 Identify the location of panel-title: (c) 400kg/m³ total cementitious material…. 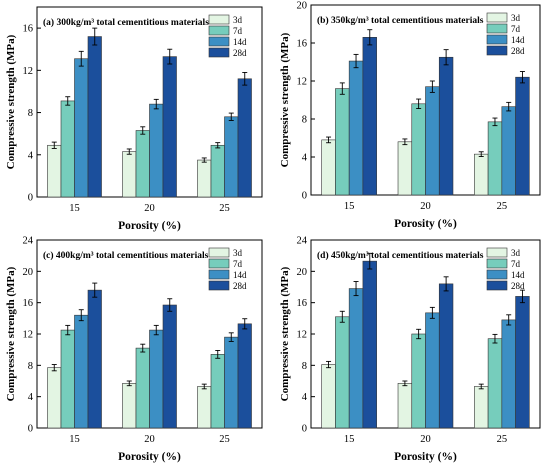
(126, 255).